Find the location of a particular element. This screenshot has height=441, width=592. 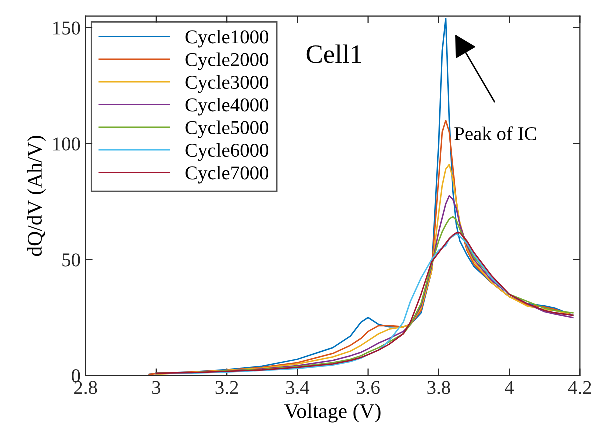

x-tick-label: 3 is located at coordinates (156, 387).